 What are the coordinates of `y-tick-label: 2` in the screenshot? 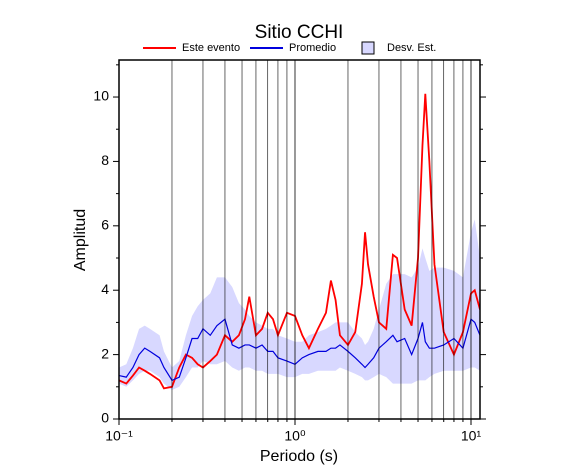 It's located at (105, 353).